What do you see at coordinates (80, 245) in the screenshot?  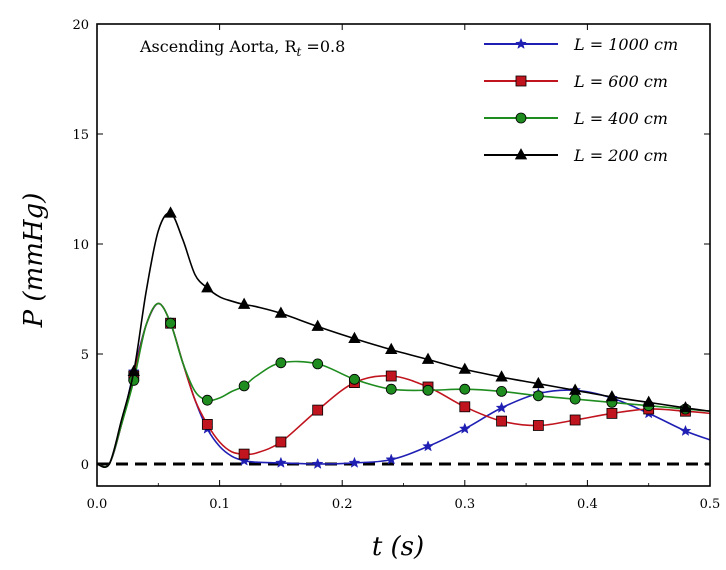 I see `y-tick-label: 10` at bounding box center [80, 245].